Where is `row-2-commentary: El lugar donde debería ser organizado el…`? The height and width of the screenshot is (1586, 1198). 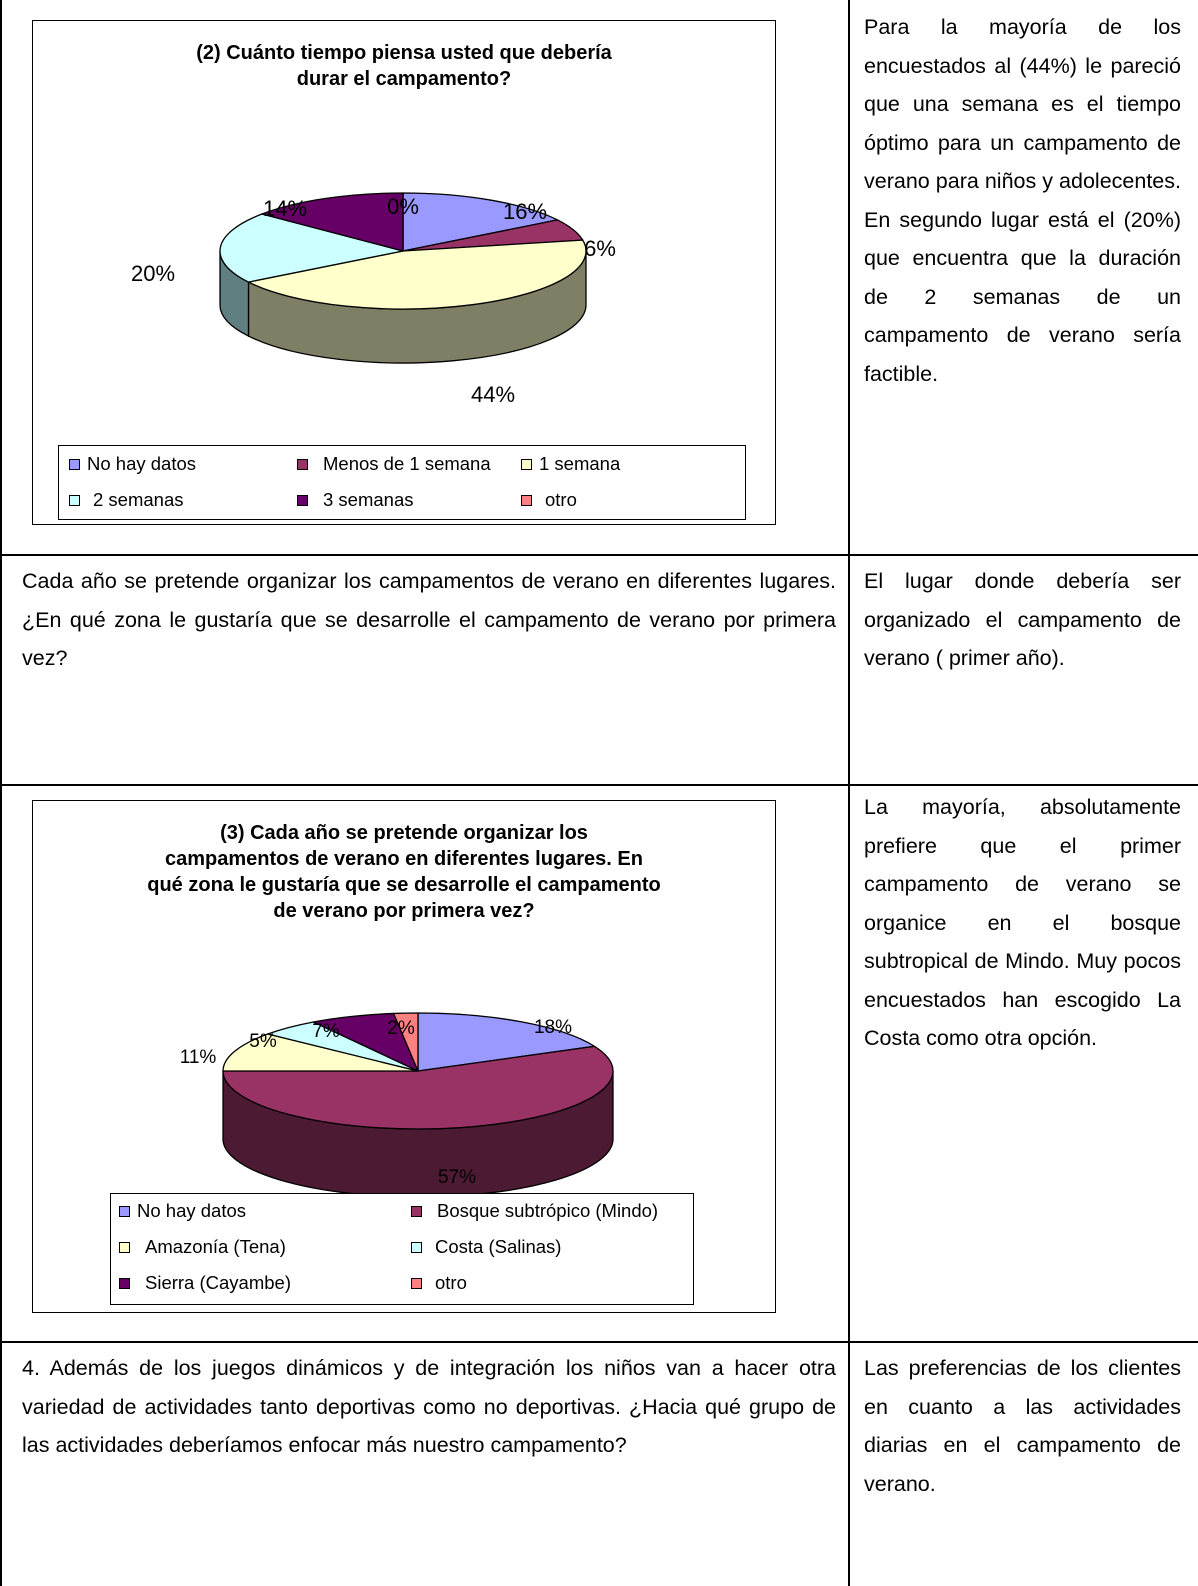 row-2-commentary: El lugar donde debería ser organizado el… is located at coordinates (1022, 619).